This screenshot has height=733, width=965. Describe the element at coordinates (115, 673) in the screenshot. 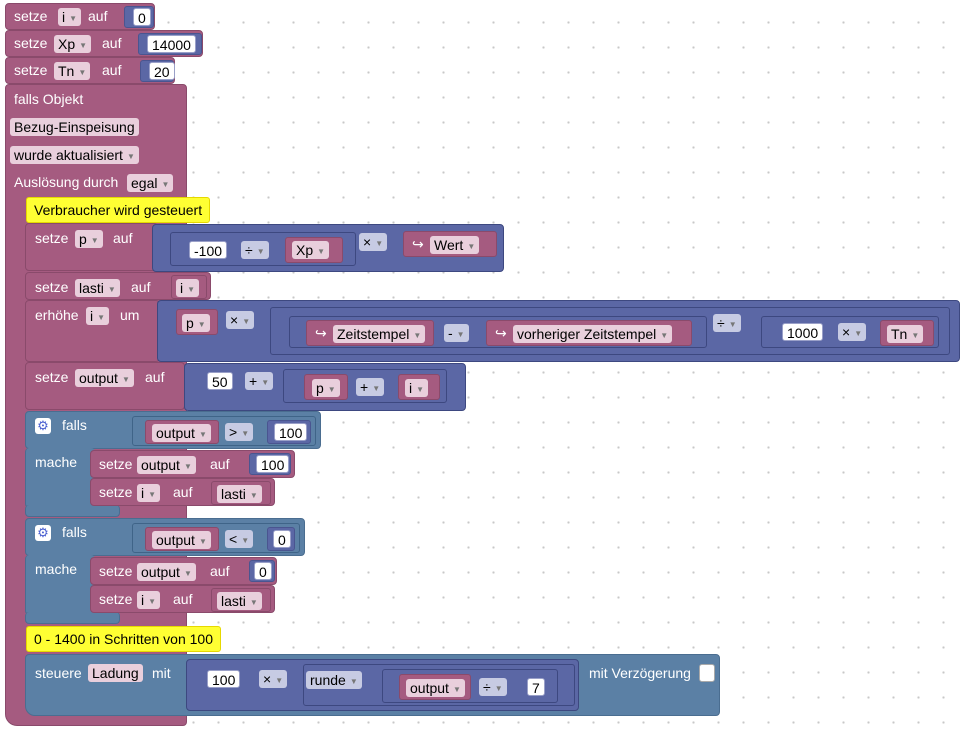

I see `target-object-field: Ladung` at that location.